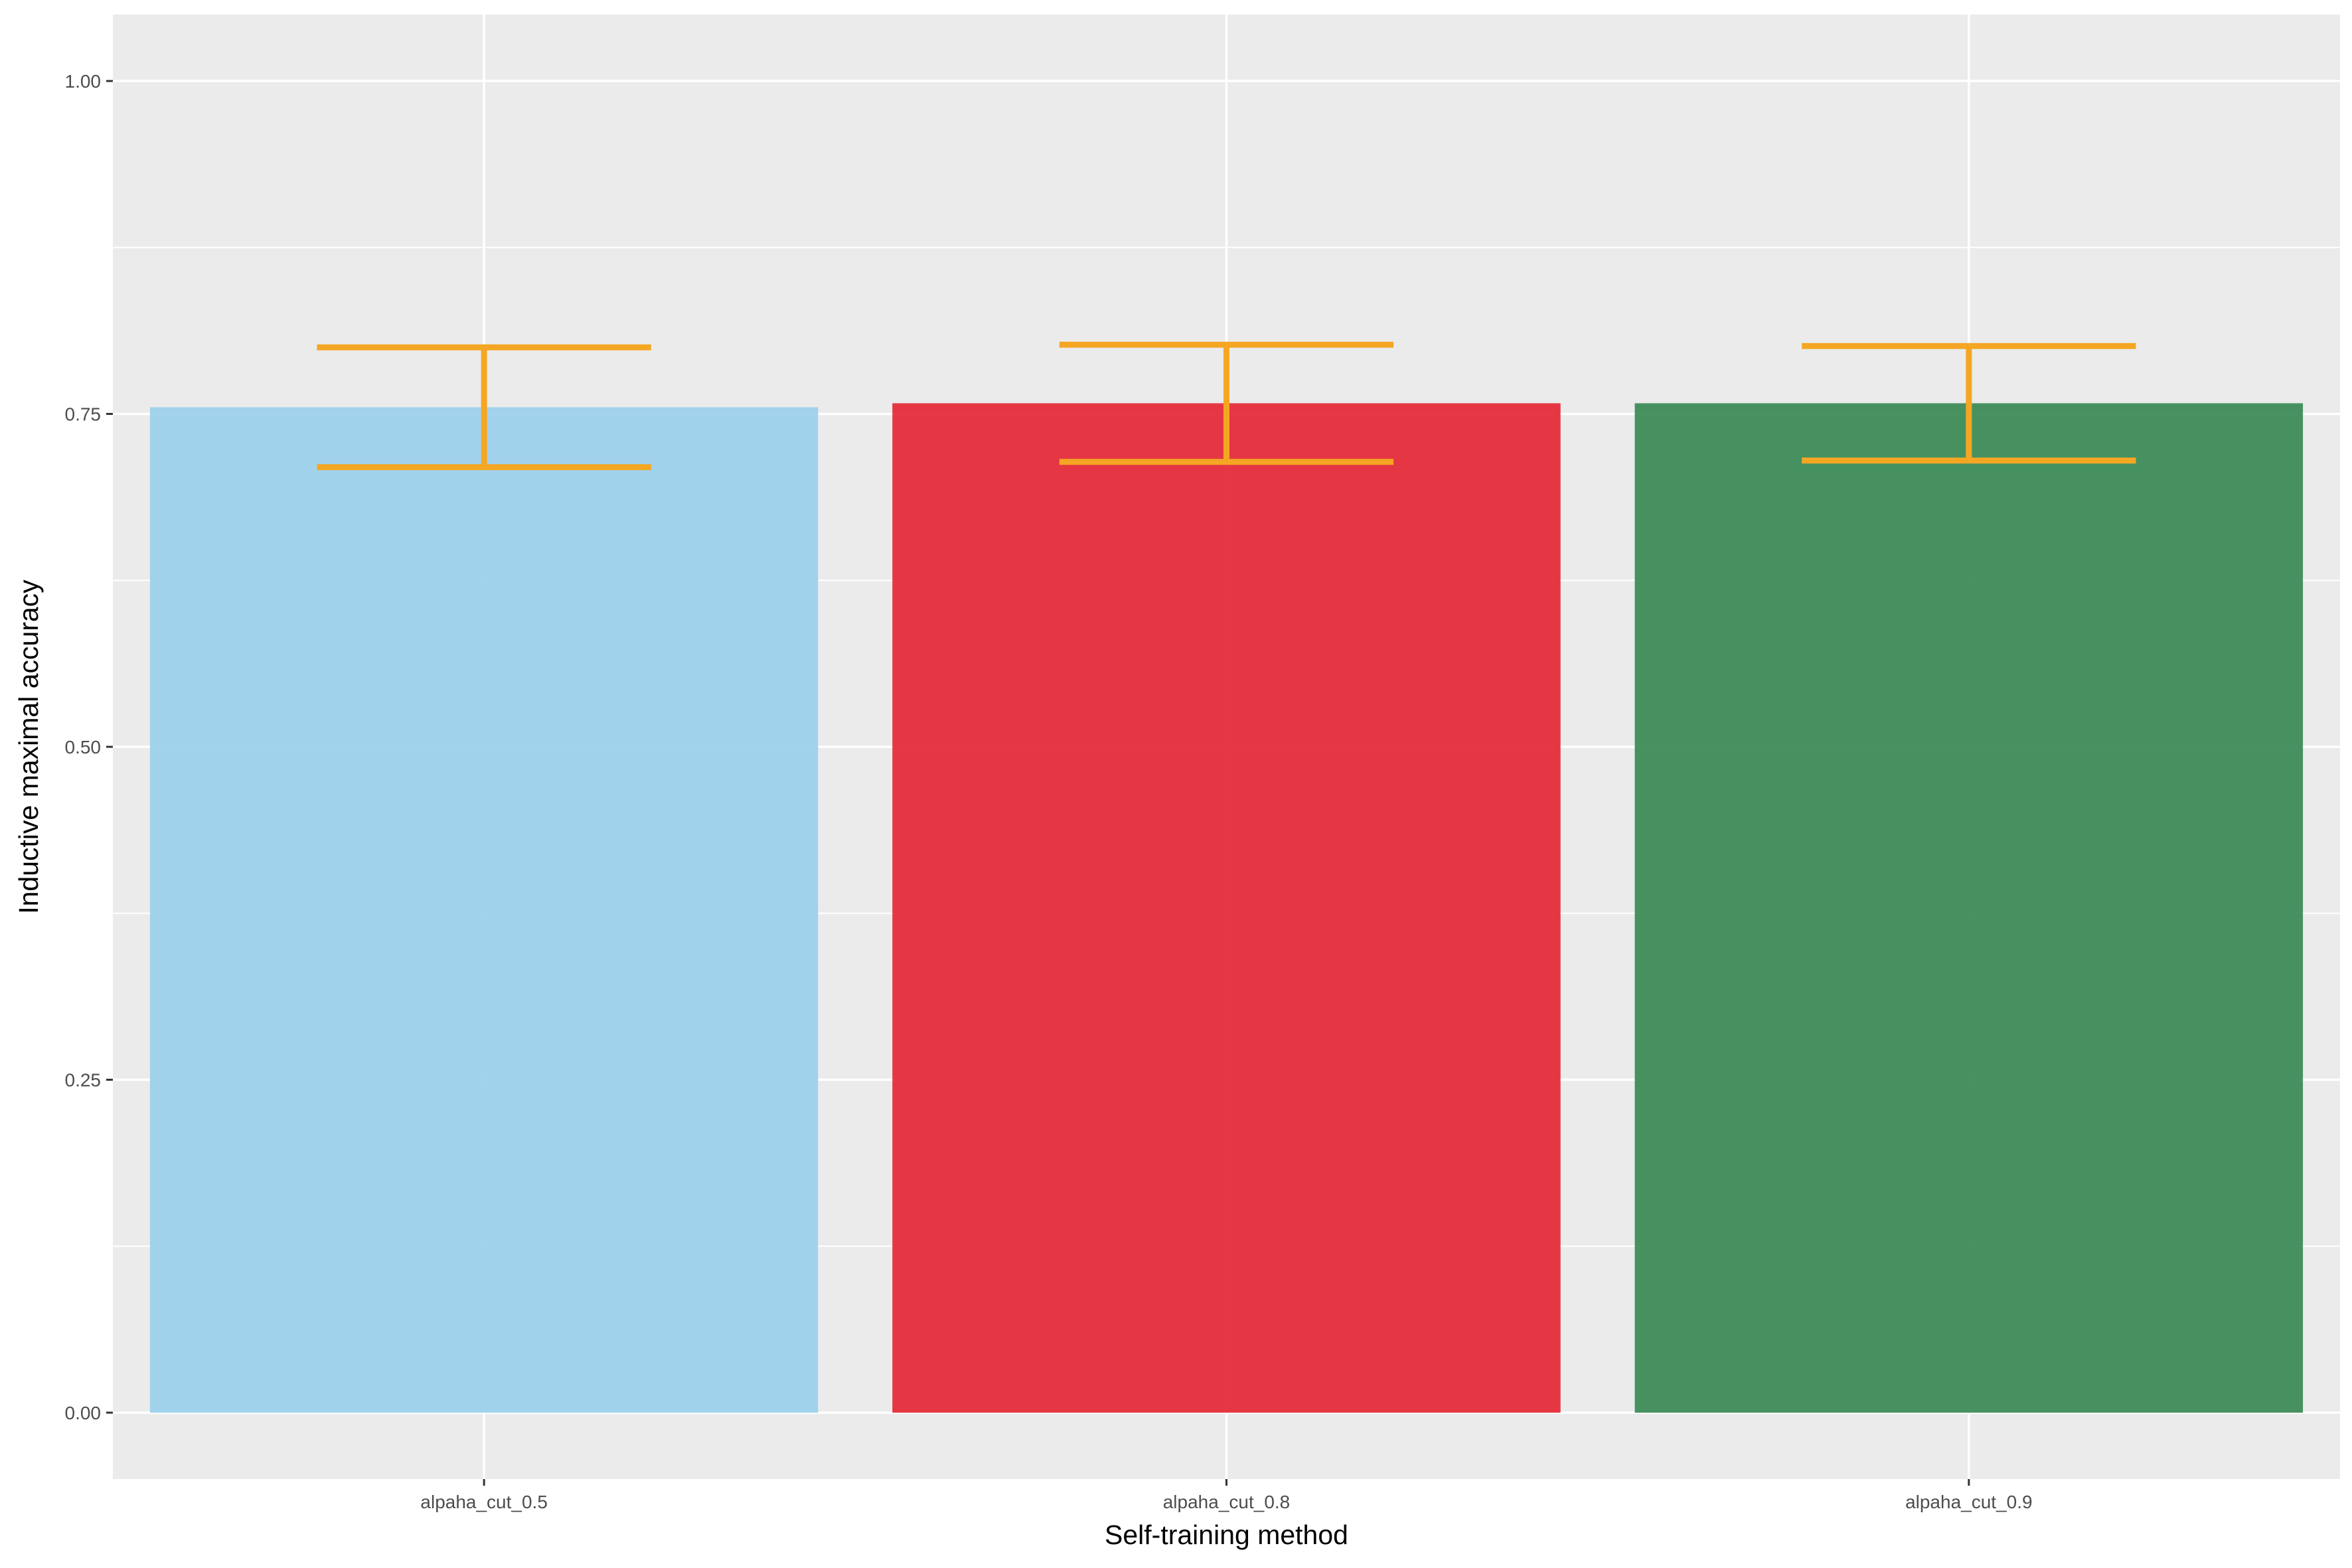  What do you see at coordinates (84, 1413) in the screenshot?
I see `y-tick-label: 0.00` at bounding box center [84, 1413].